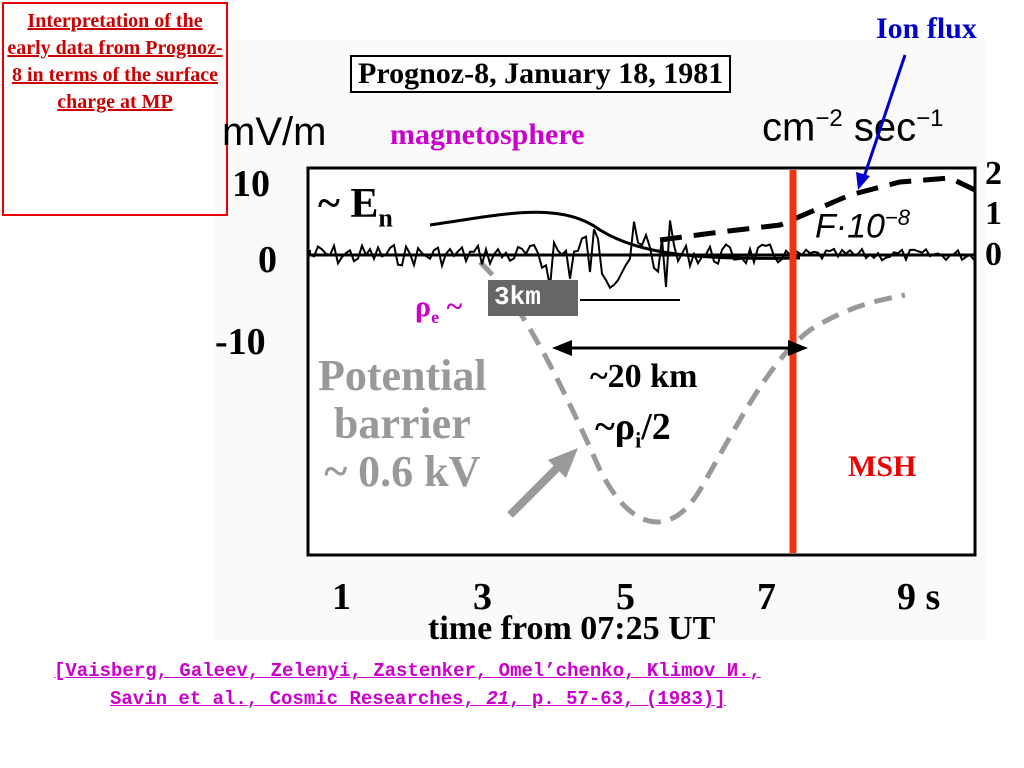  I want to click on barrier-line: Potential, so click(402, 375).